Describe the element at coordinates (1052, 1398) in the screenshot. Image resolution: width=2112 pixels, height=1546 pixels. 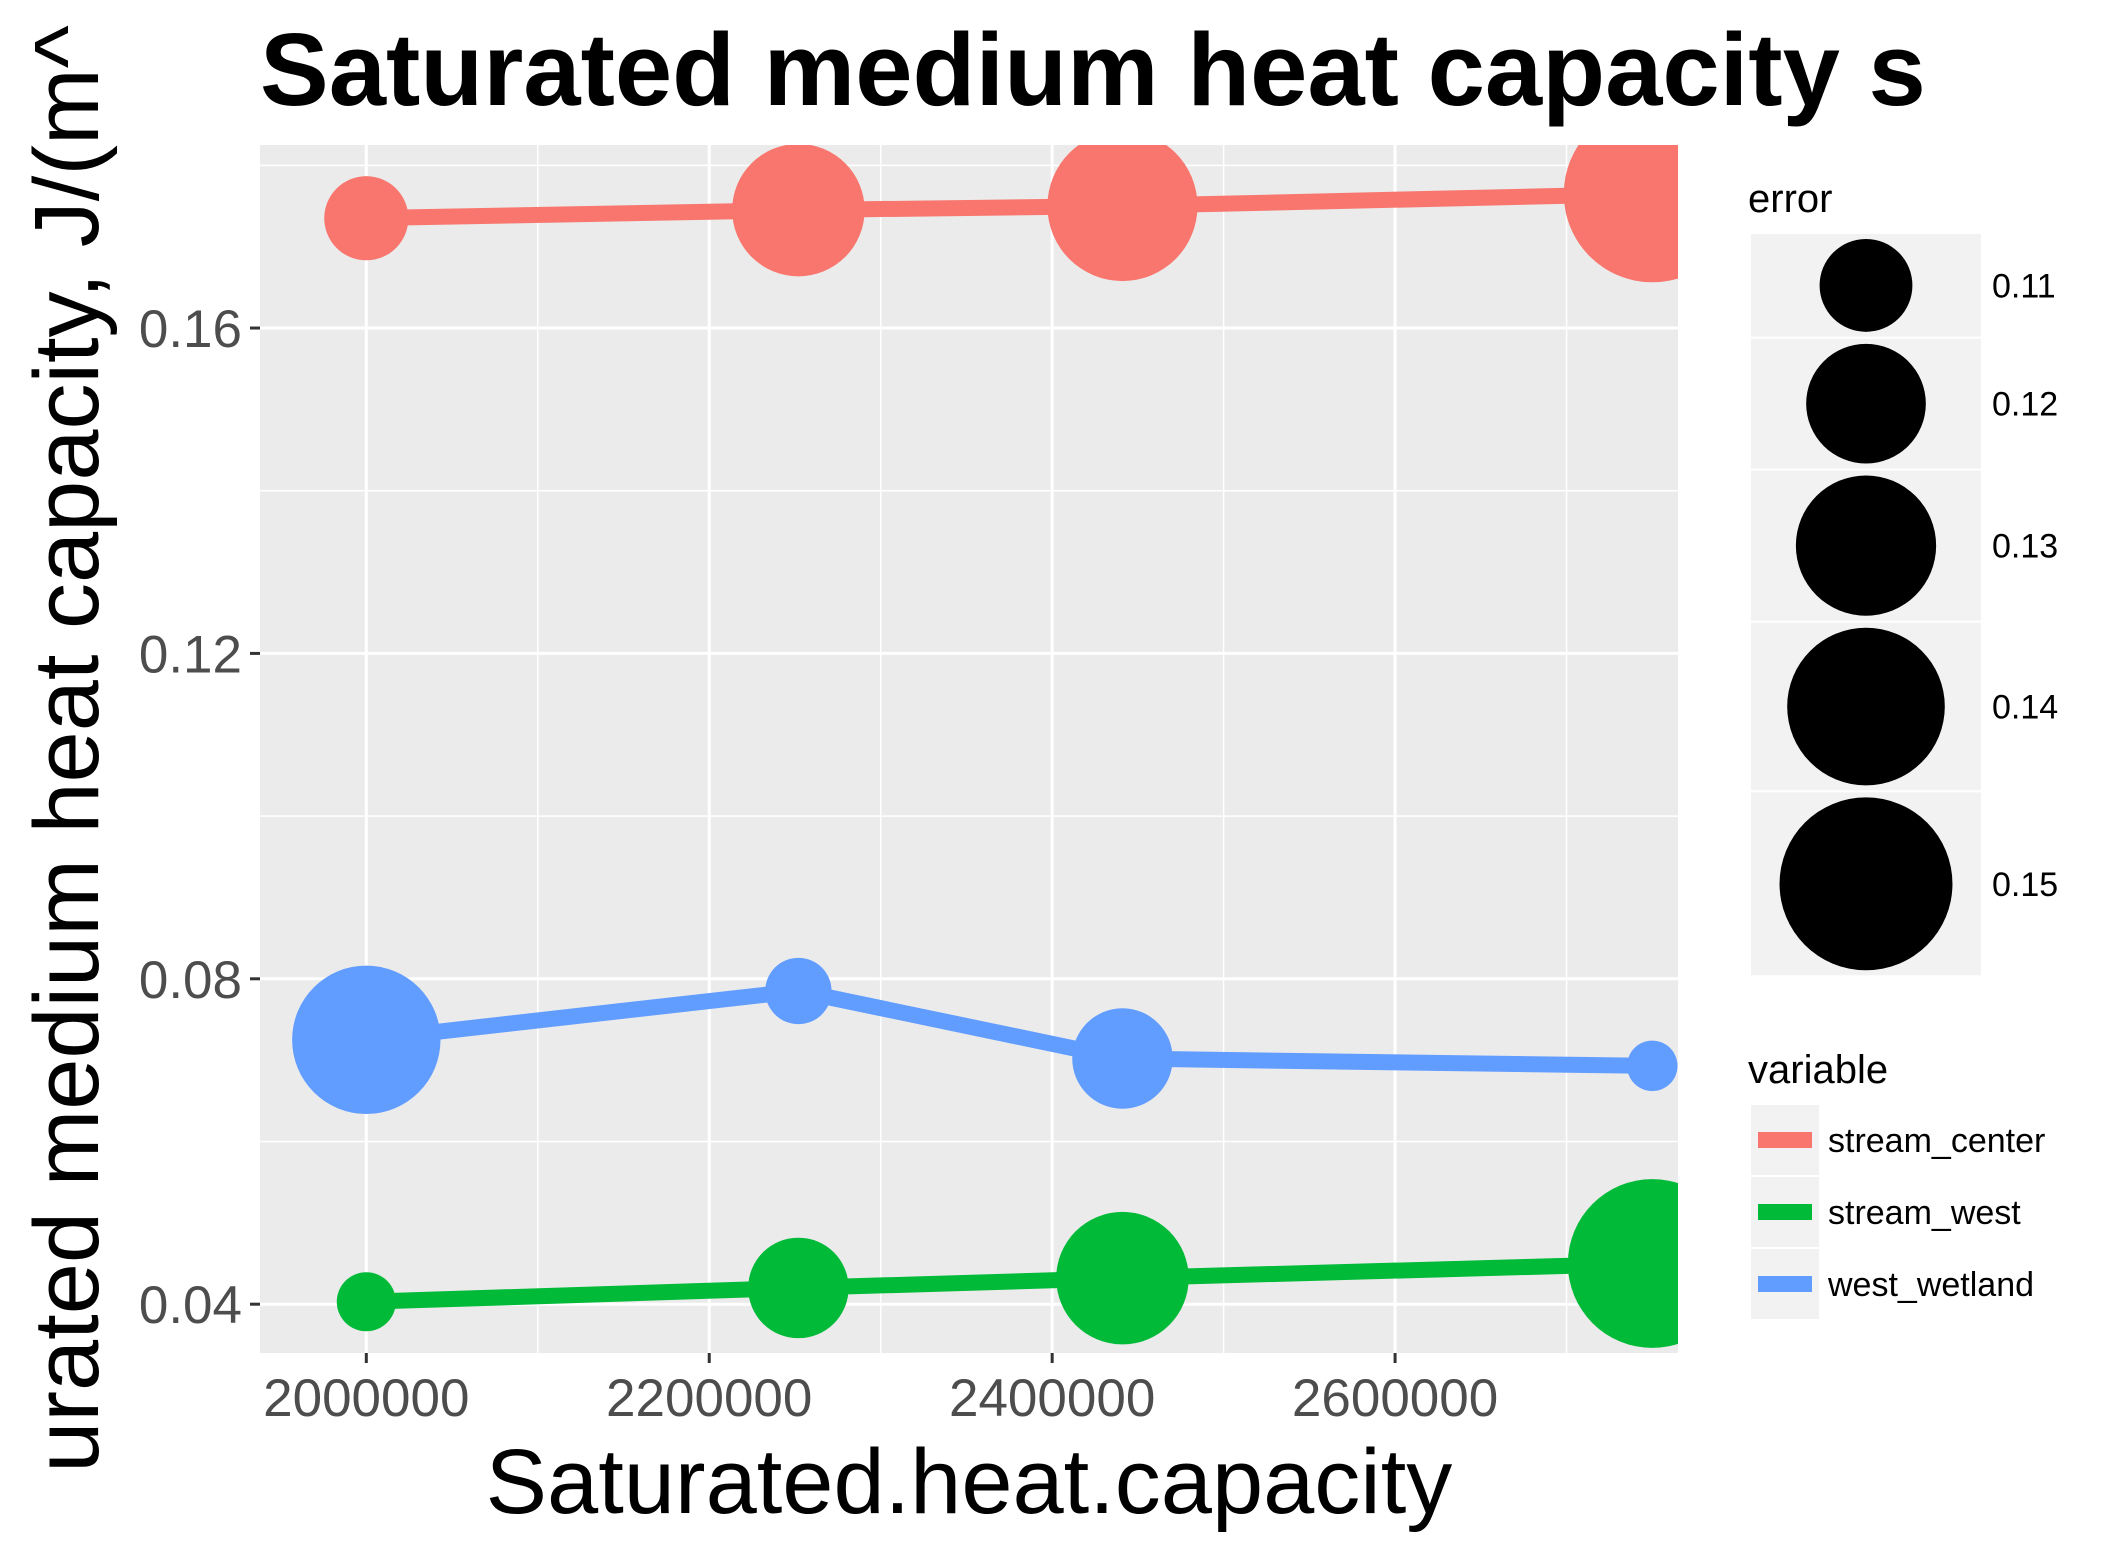
I see `x-tick-label: 2400000` at that location.